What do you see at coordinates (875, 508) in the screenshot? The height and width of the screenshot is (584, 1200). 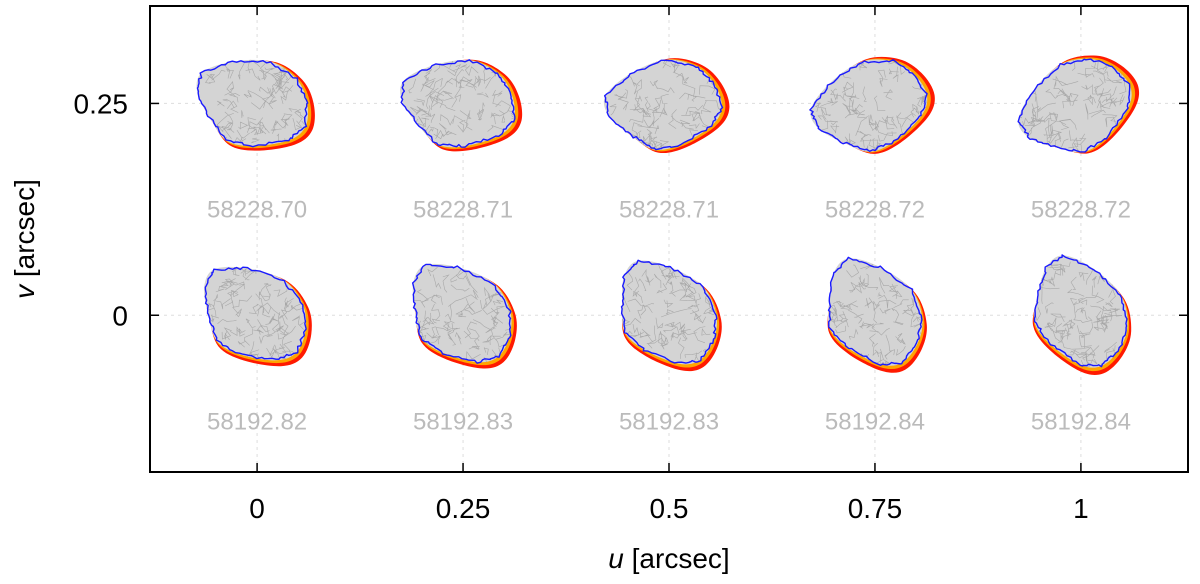 I see `x-tick-label: 0.75` at bounding box center [875, 508].